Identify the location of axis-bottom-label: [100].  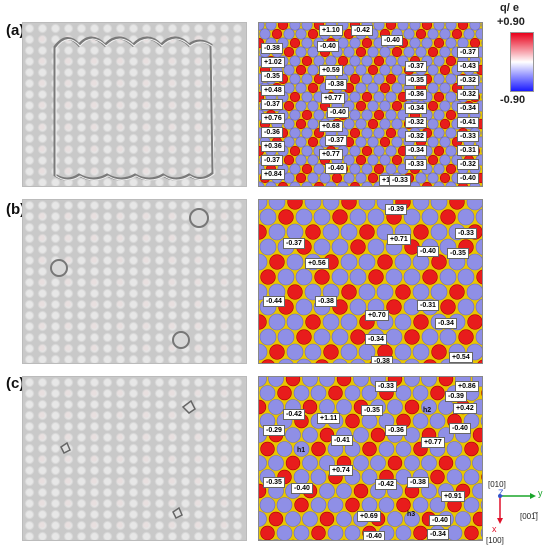
(495, 540).